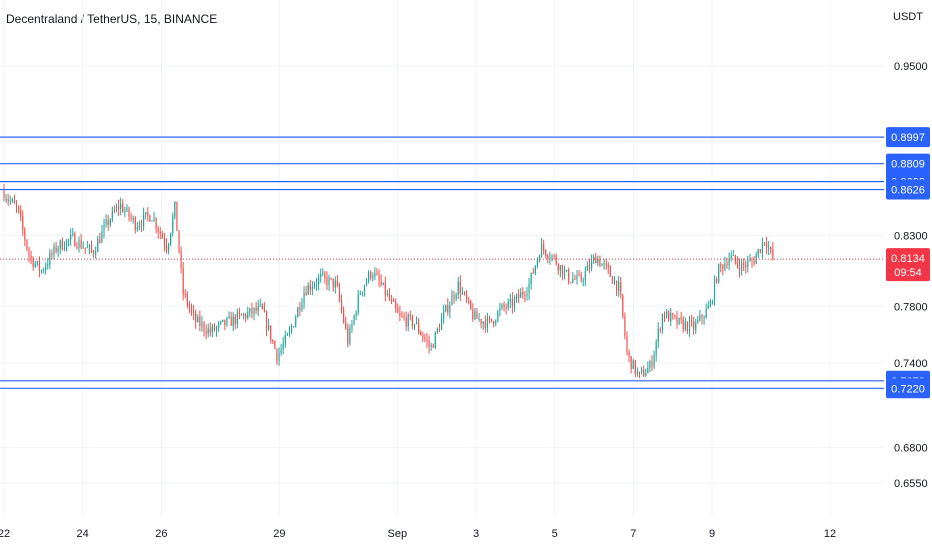 This screenshot has width=932, height=550. Describe the element at coordinates (398, 534) in the screenshot. I see `x-tick-label: Sep` at that location.